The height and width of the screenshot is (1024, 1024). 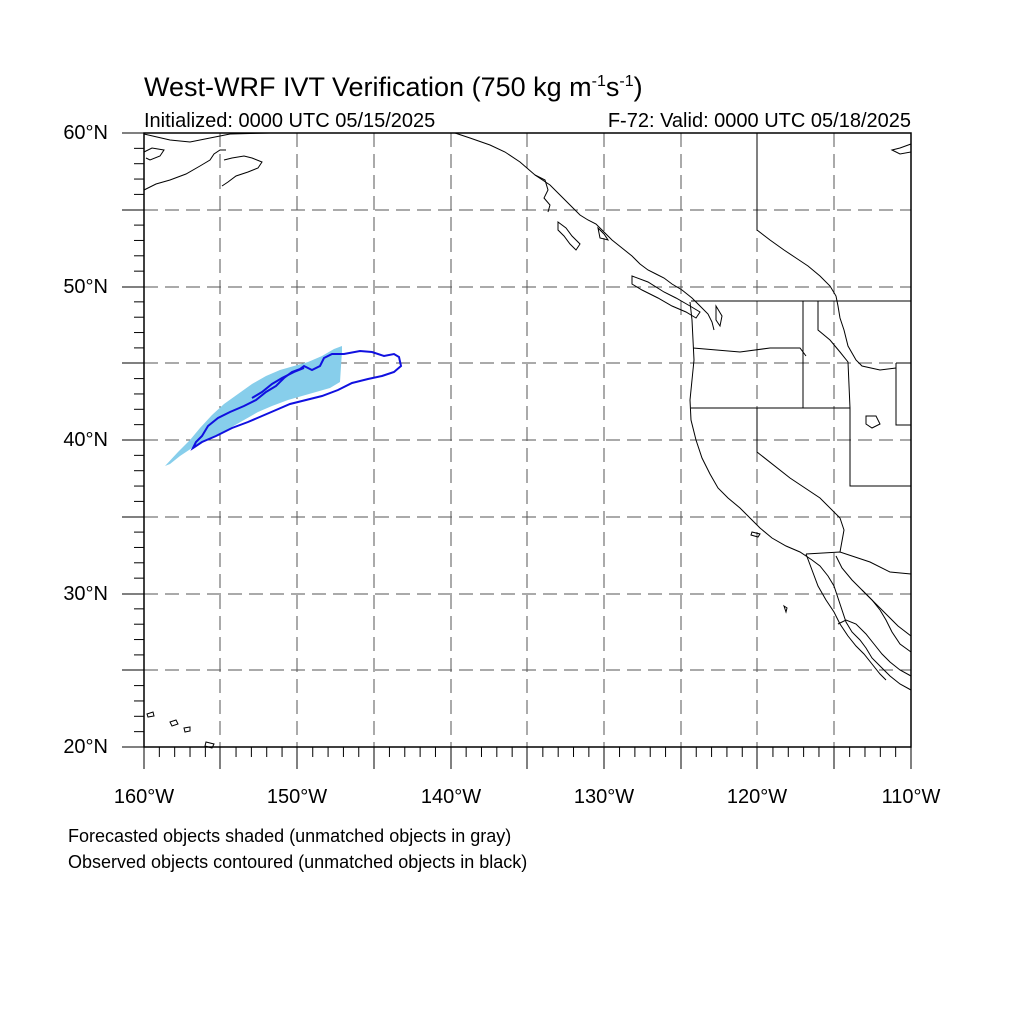 What do you see at coordinates (297, 797) in the screenshot?
I see `lon-label: 150°W` at bounding box center [297, 797].